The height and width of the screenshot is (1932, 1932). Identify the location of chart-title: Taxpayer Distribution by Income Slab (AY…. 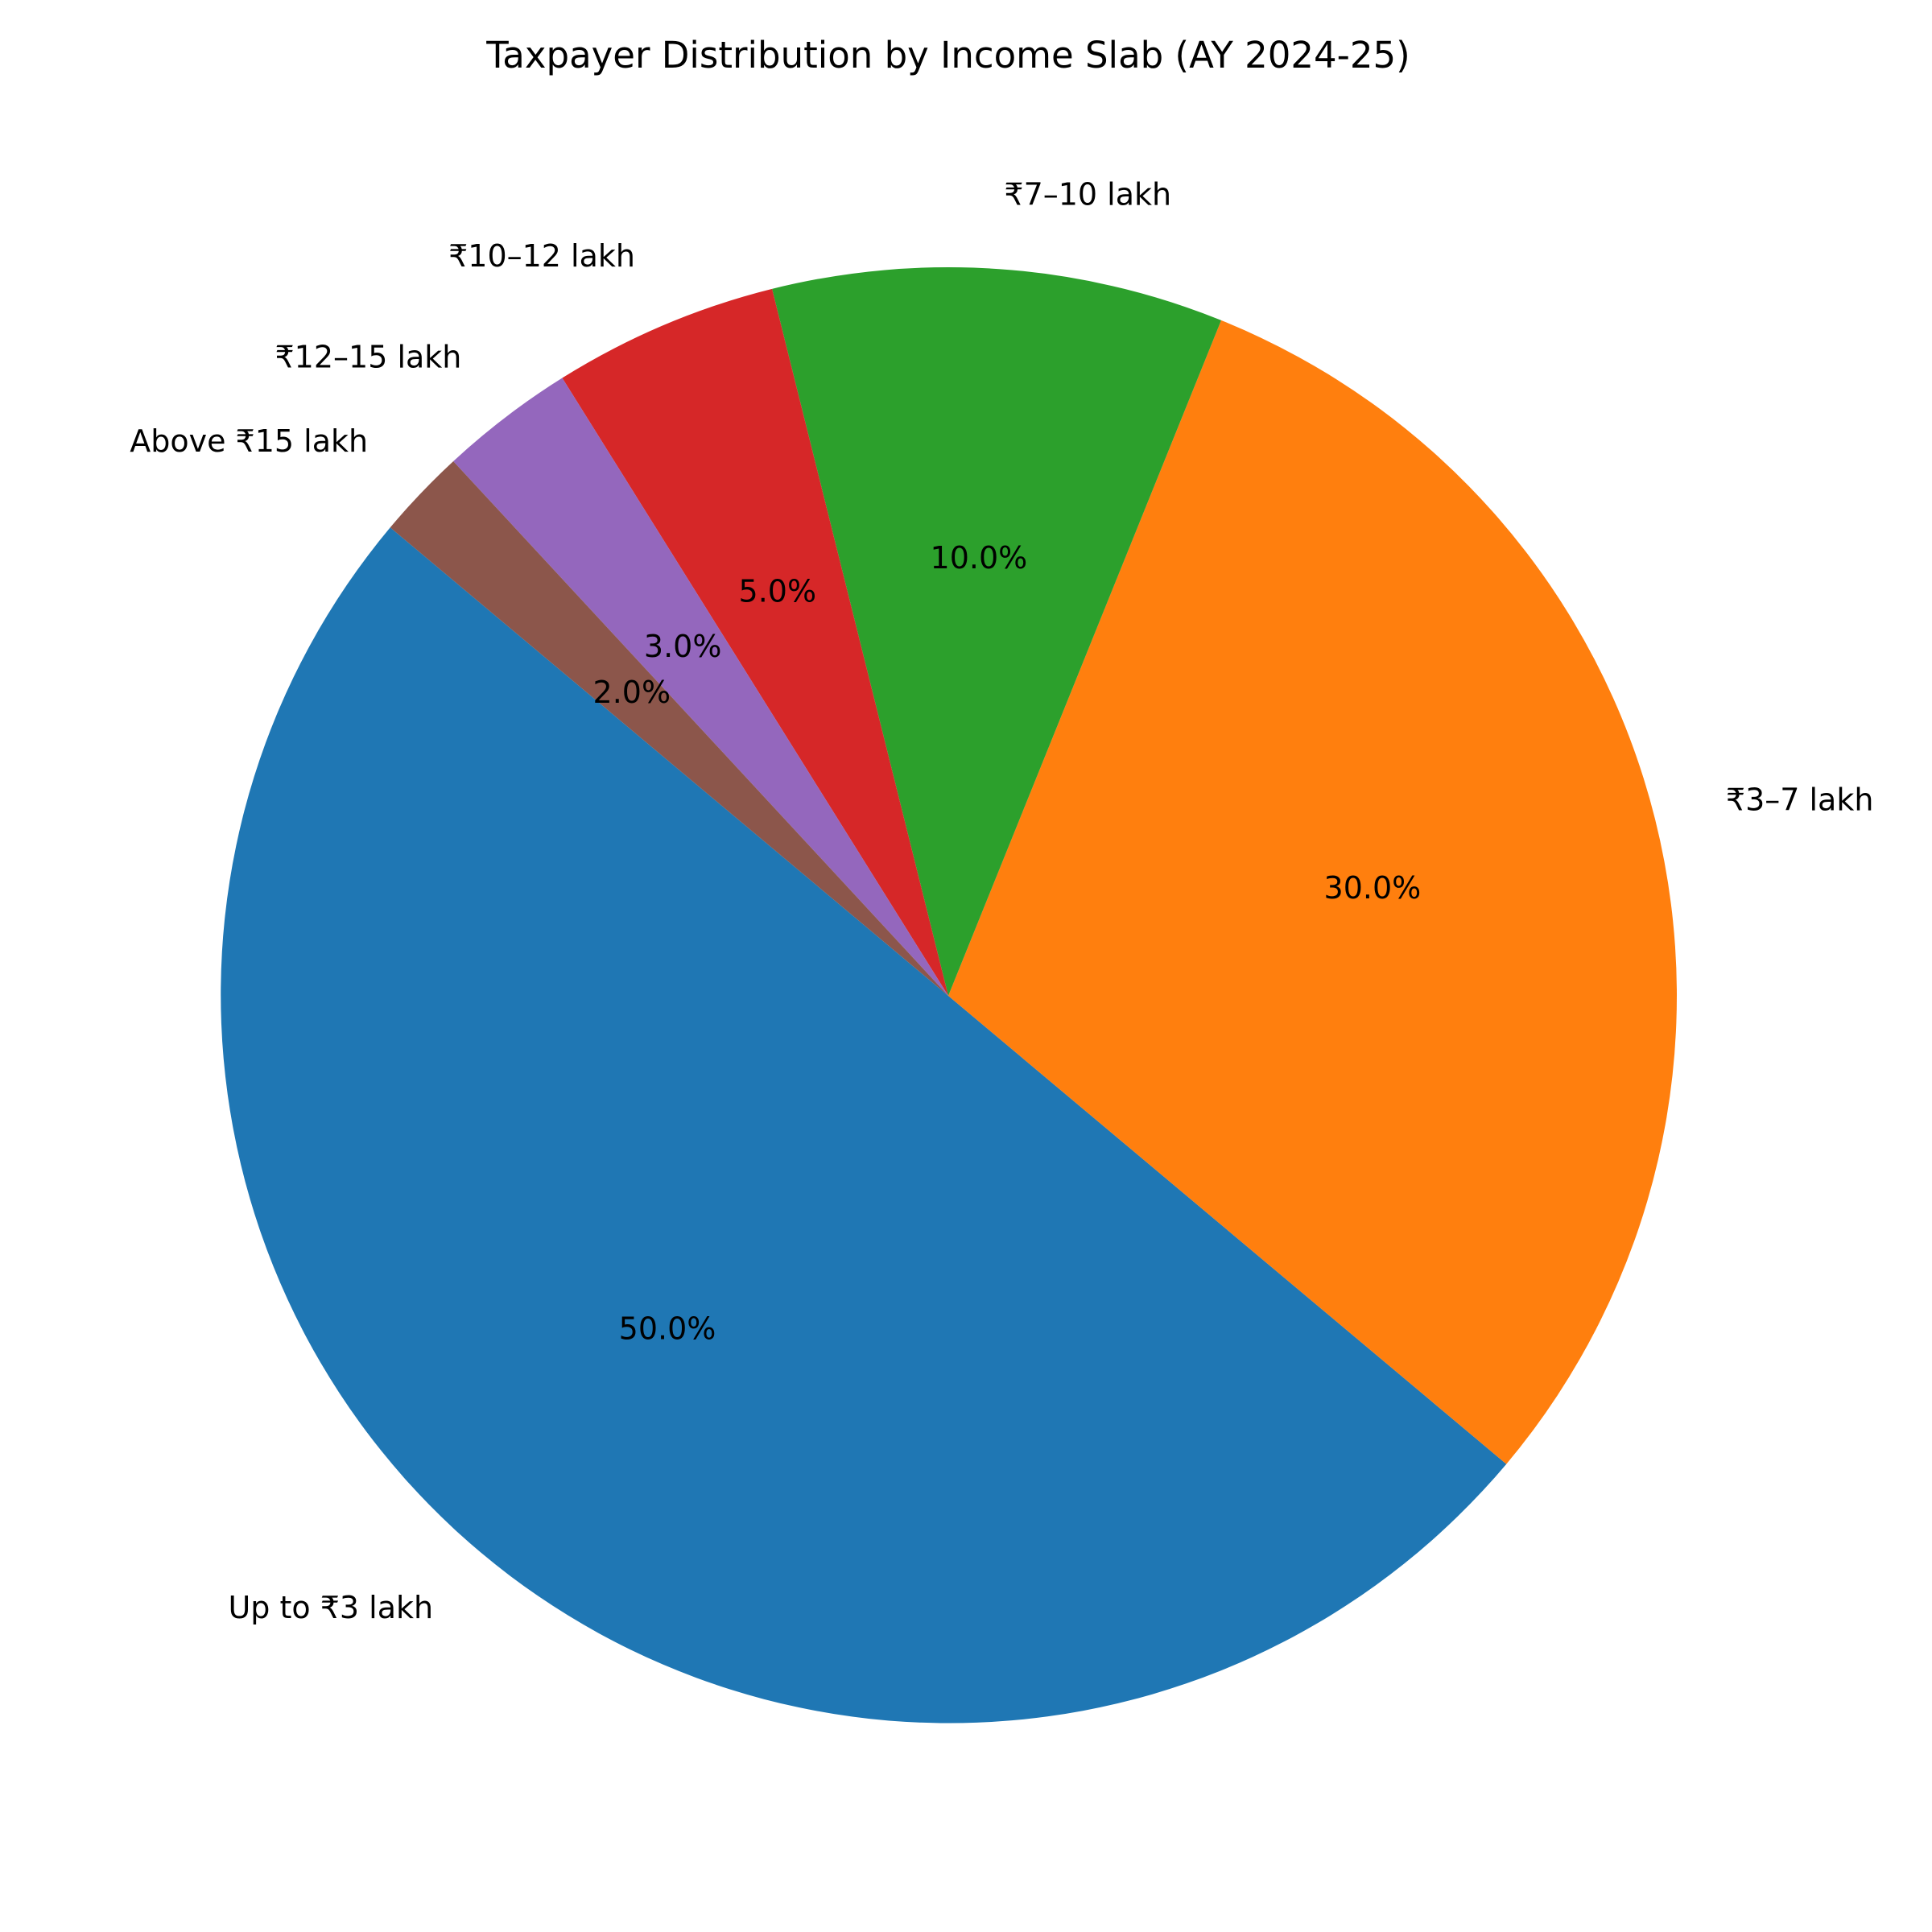
(947, 55).